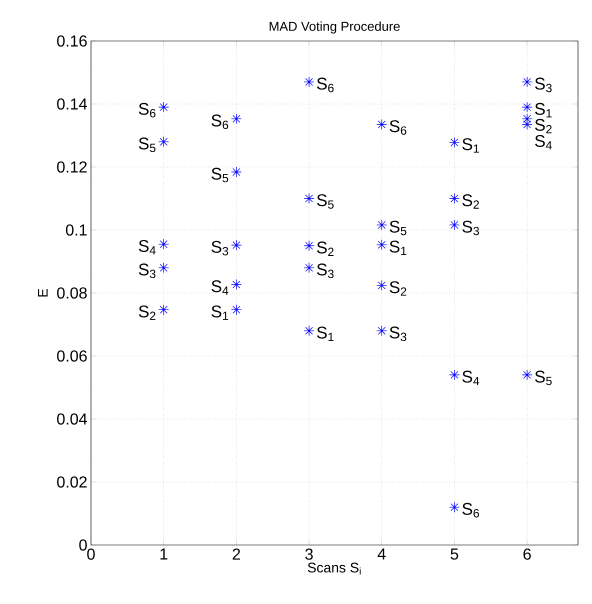  Describe the element at coordinates (43, 292) in the screenshot. I see `y-axis-title: E` at that location.